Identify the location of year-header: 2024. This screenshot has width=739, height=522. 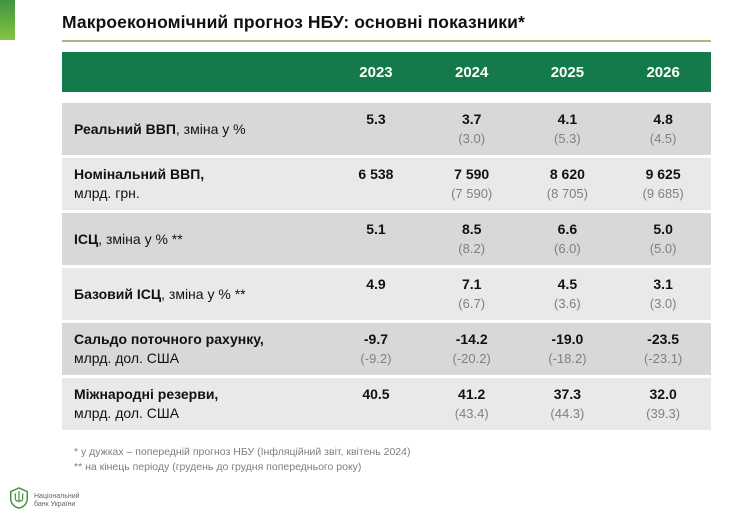
(471, 72).